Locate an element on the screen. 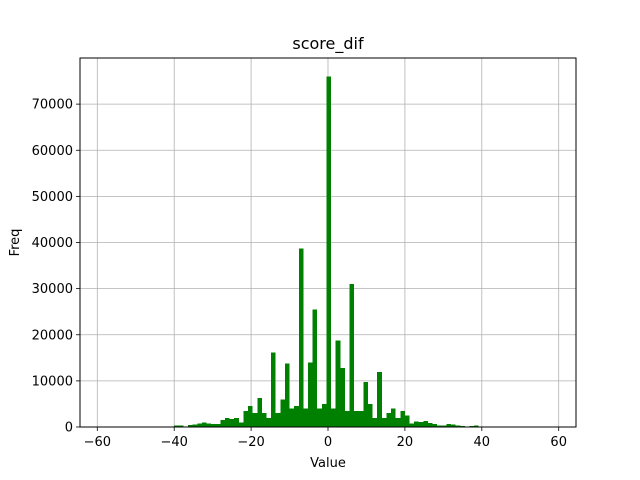 The height and width of the screenshot is (480, 640). y-tick-label: 10000 is located at coordinates (52, 381).